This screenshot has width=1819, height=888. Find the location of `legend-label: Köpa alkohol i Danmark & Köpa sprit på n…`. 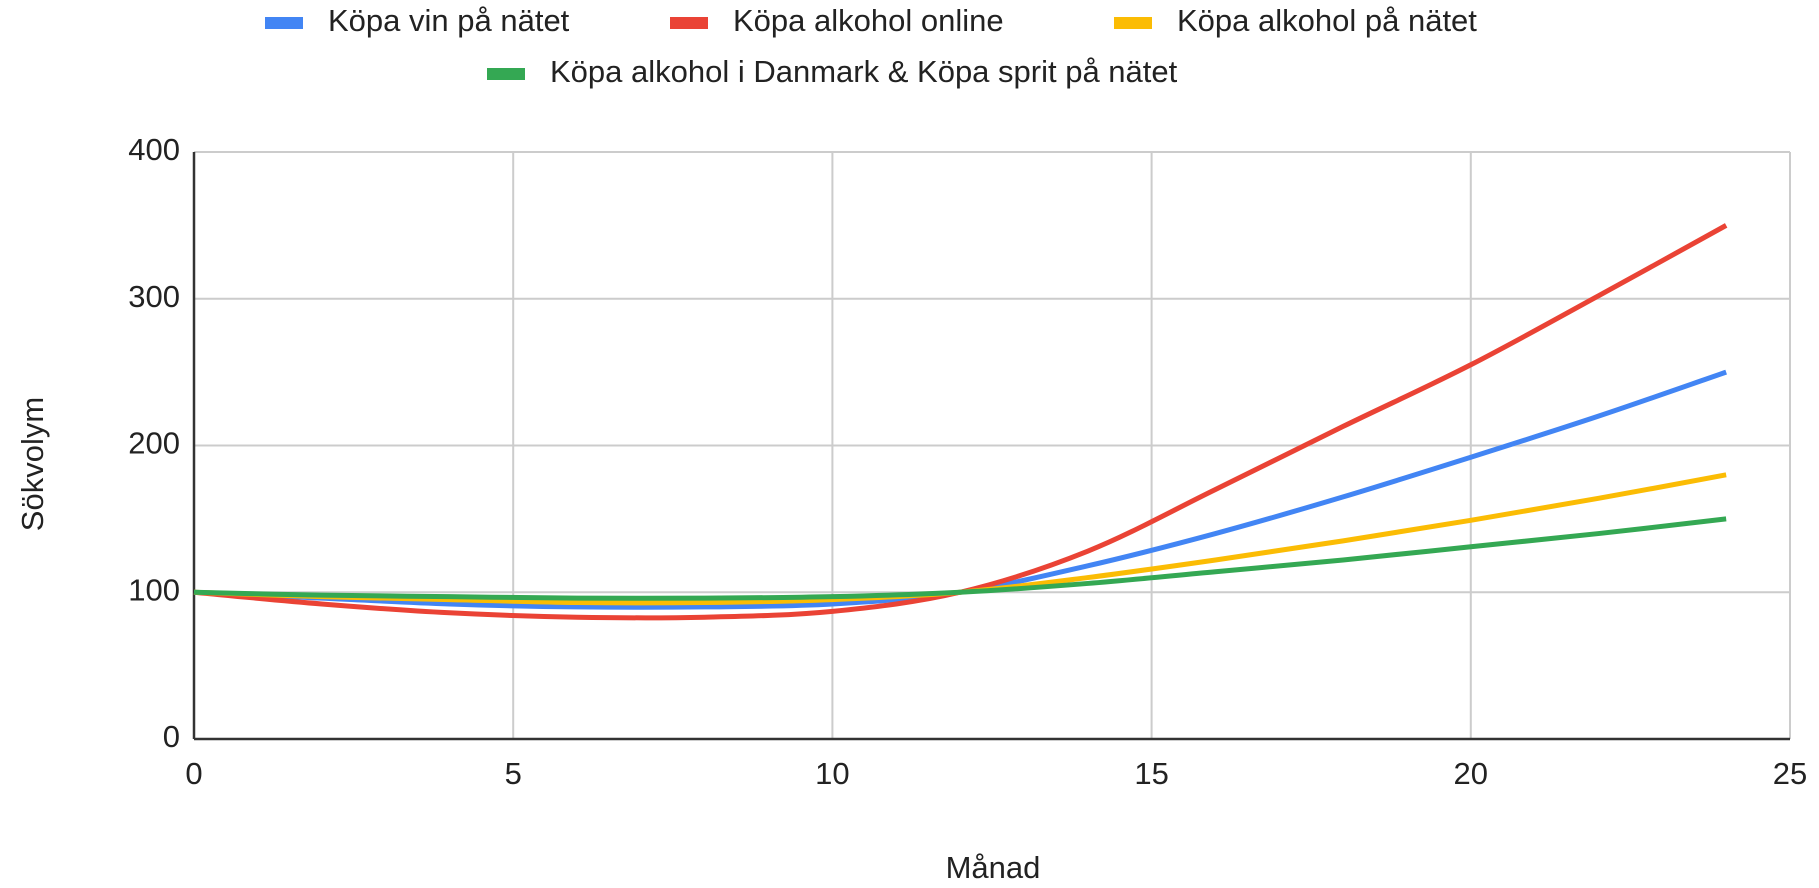

legend-label: Köpa alkohol i Danmark & Köpa sprit på n… is located at coordinates (864, 71).